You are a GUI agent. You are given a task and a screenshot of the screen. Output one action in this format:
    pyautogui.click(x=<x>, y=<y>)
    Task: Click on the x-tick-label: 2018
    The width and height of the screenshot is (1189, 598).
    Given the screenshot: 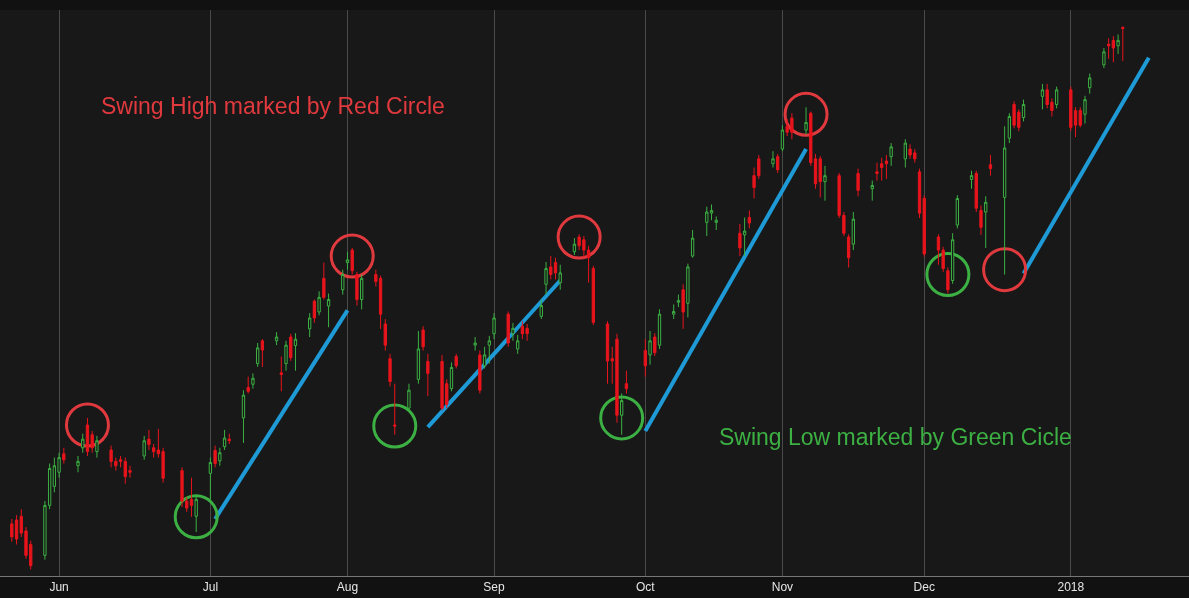 What is the action you would take?
    pyautogui.click(x=1071, y=587)
    